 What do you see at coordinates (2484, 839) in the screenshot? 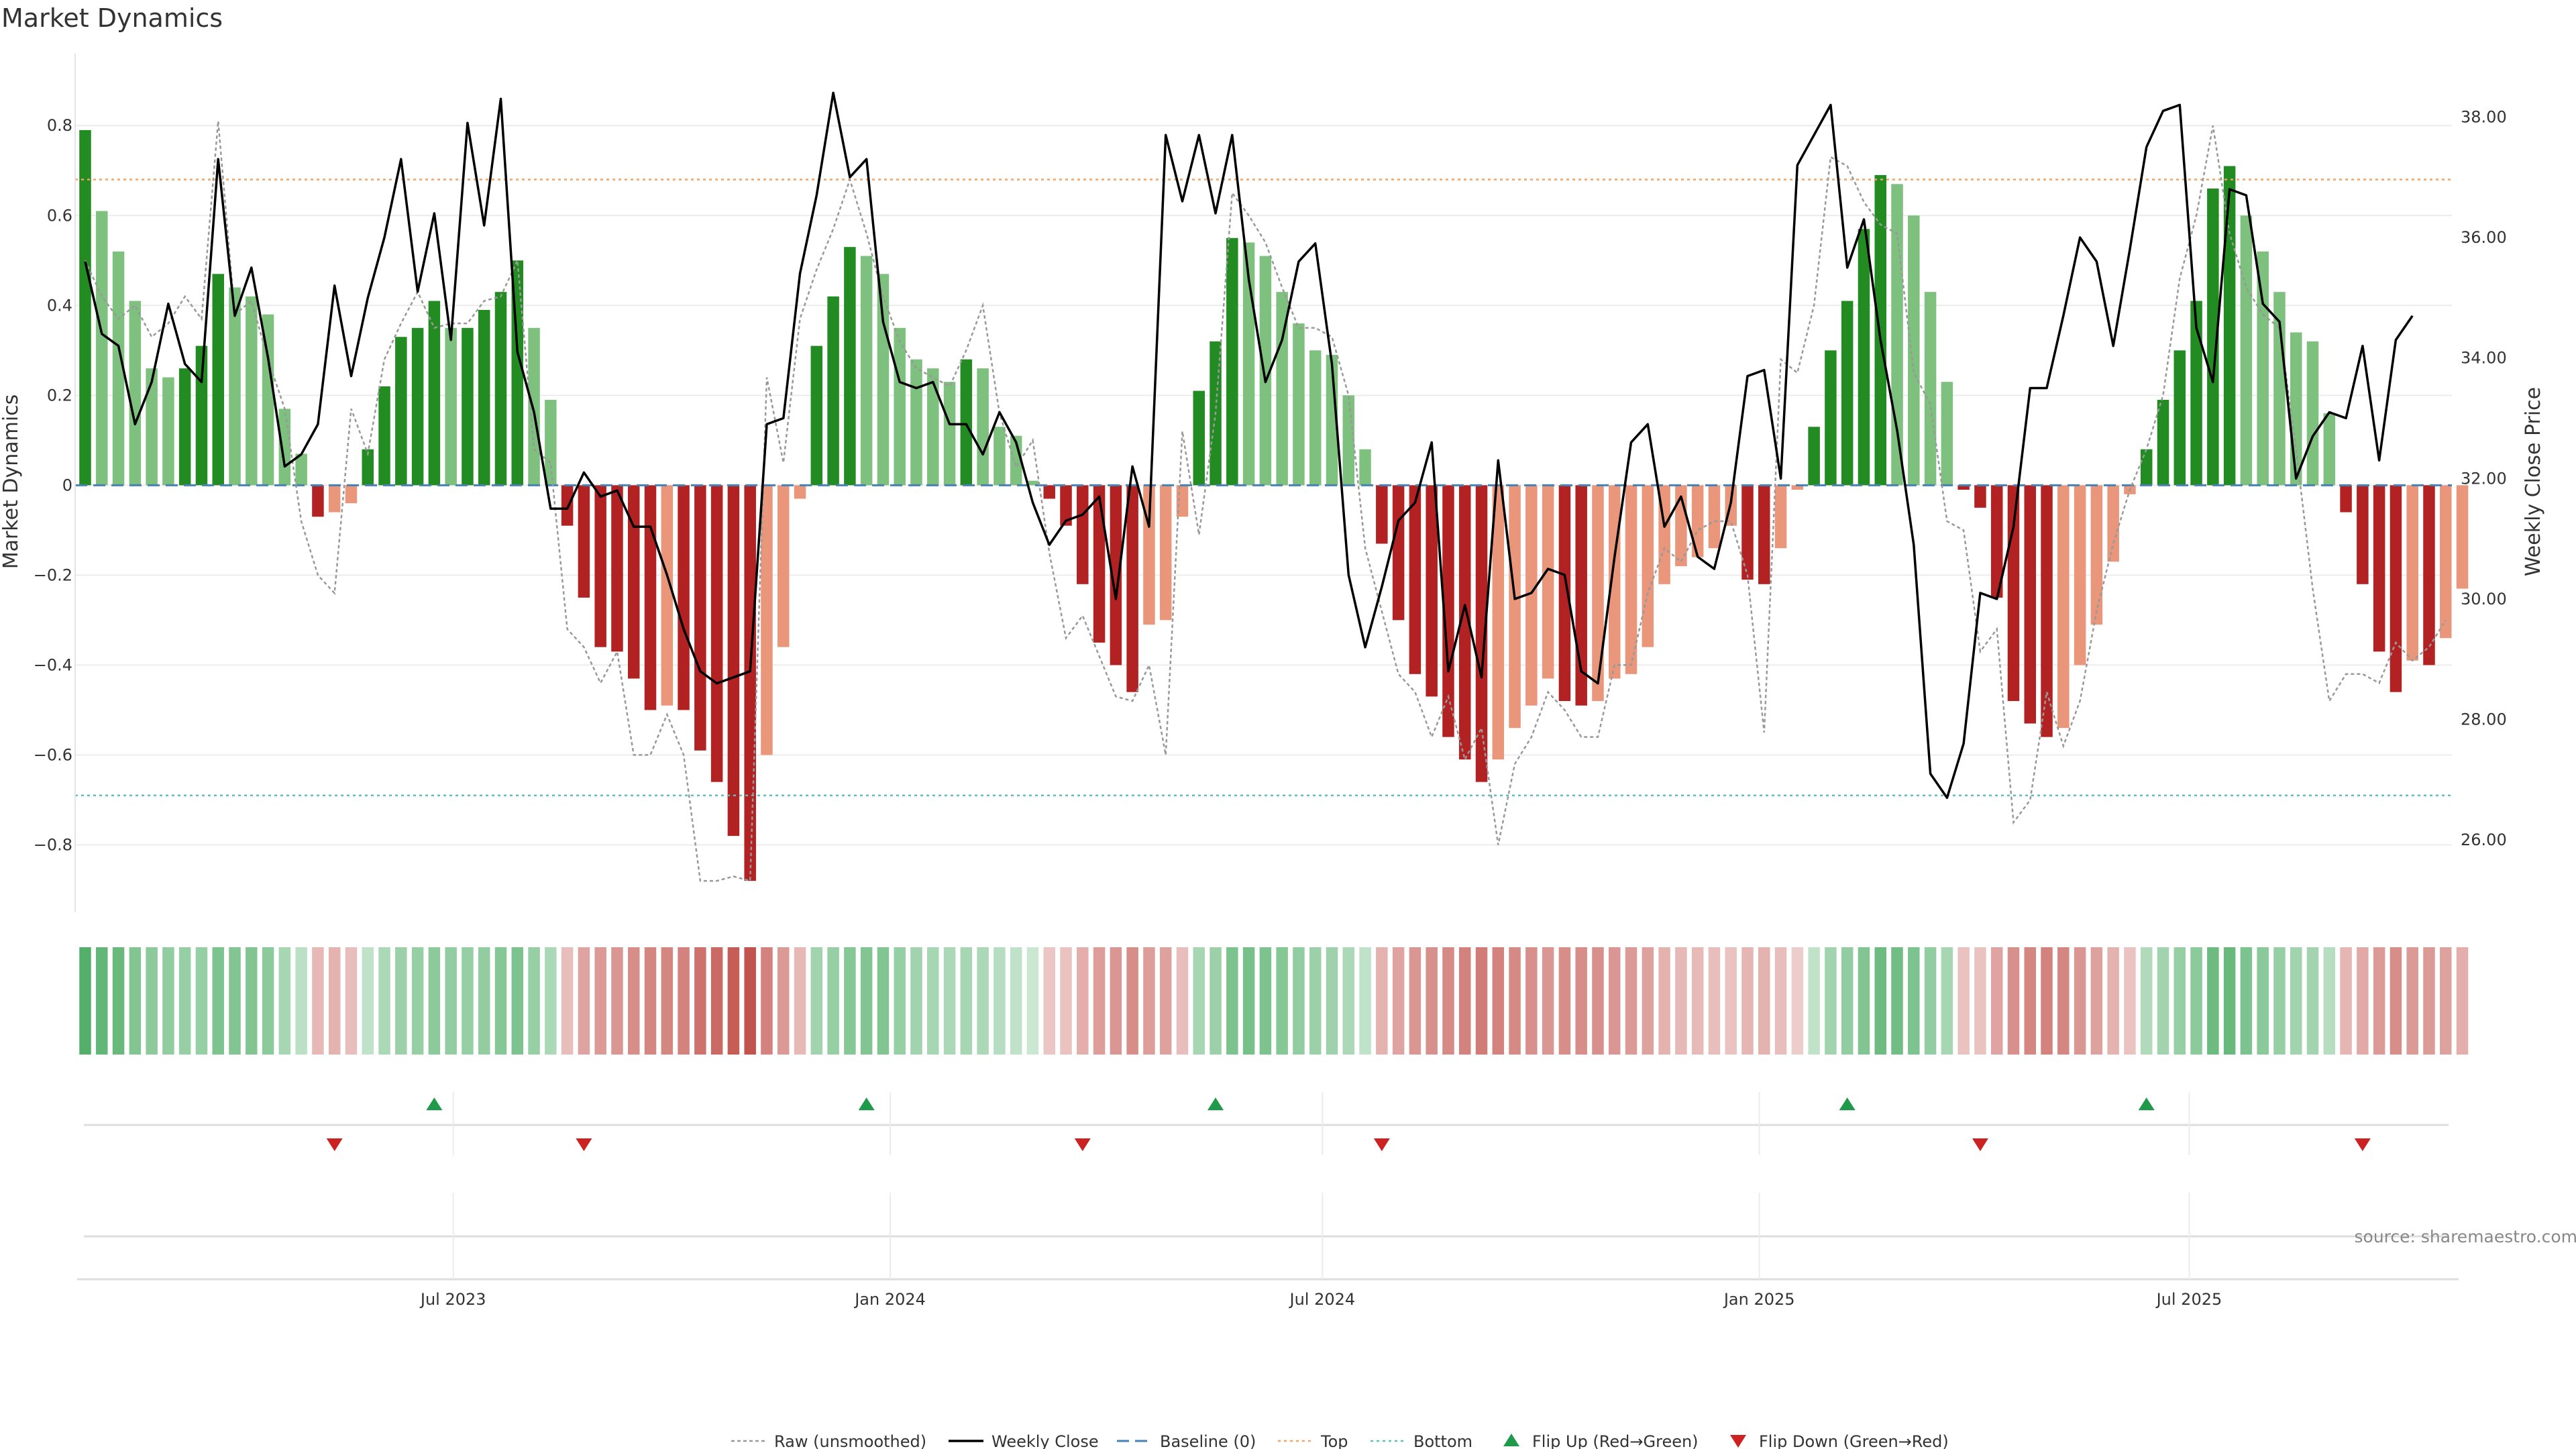
I see `y2-tick-label: 26.00` at bounding box center [2484, 839].